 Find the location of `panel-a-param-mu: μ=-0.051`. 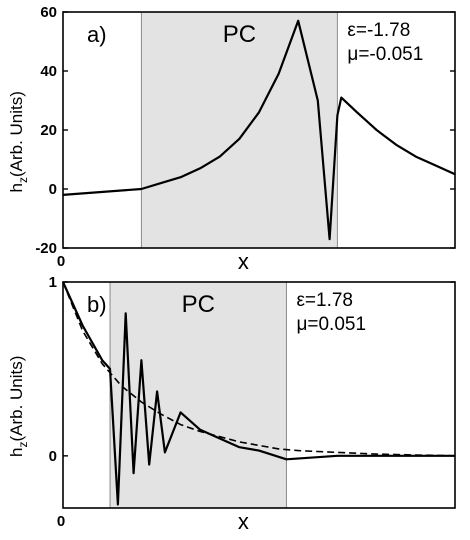

panel-a-param-mu: μ=-0.051 is located at coordinates (385, 54).